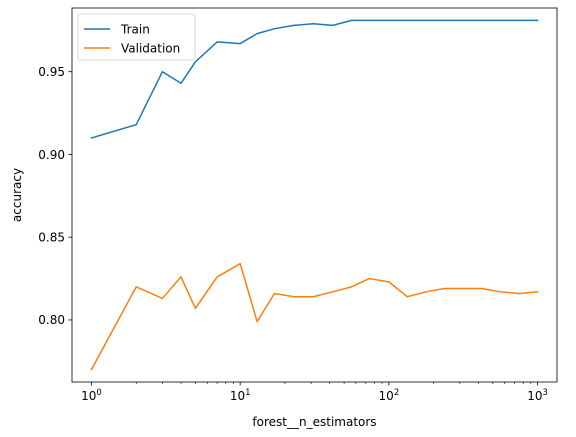  What do you see at coordinates (51, 237) in the screenshot?
I see `y-tick-label: 0.85` at bounding box center [51, 237].